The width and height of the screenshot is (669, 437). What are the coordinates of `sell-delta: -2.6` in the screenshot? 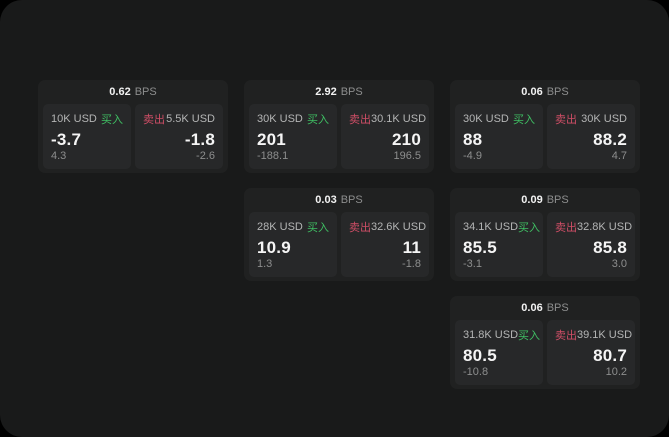 It's located at (205, 156).